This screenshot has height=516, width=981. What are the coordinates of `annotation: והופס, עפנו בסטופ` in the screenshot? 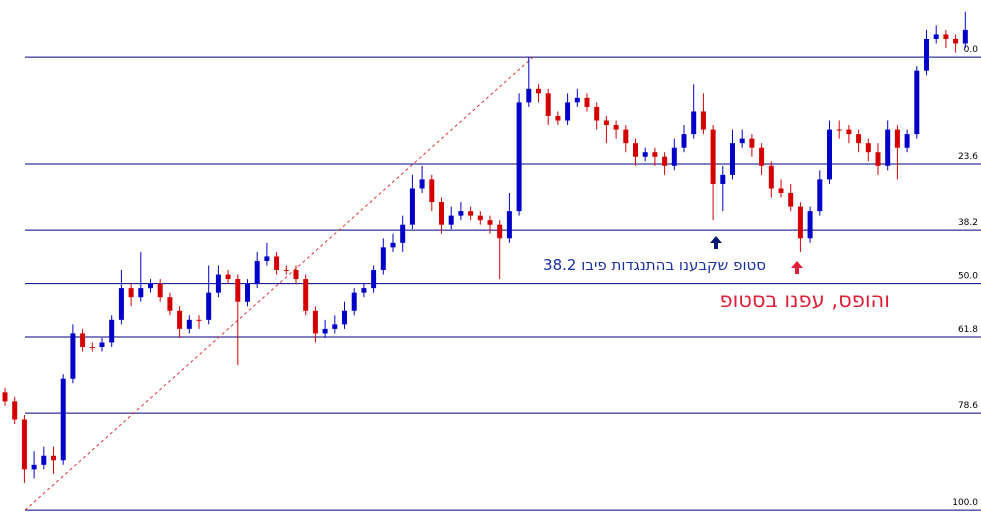 It's located at (804, 300).